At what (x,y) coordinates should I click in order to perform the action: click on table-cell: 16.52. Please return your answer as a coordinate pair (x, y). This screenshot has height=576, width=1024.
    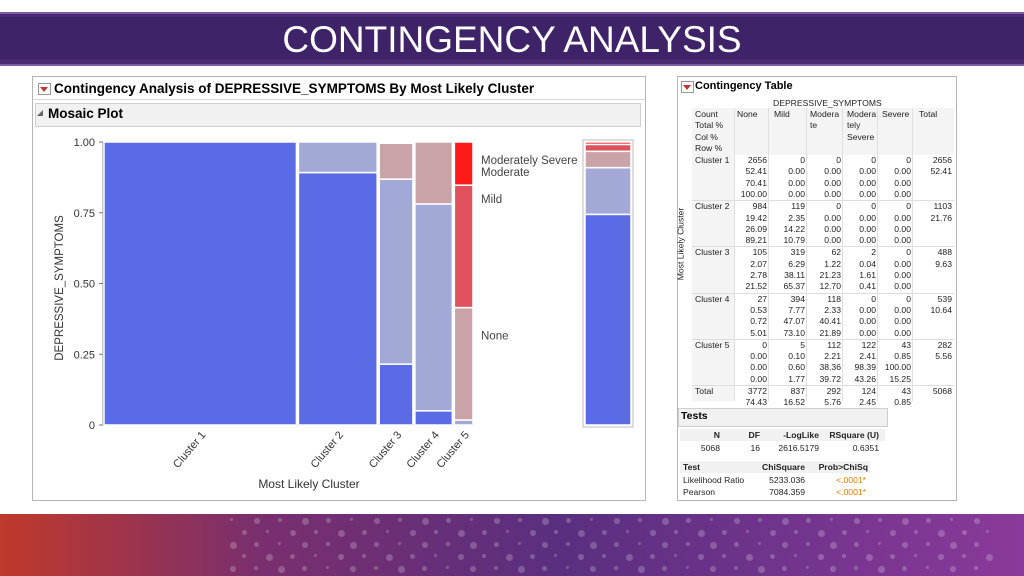
    Looking at the image, I should click on (794, 402).